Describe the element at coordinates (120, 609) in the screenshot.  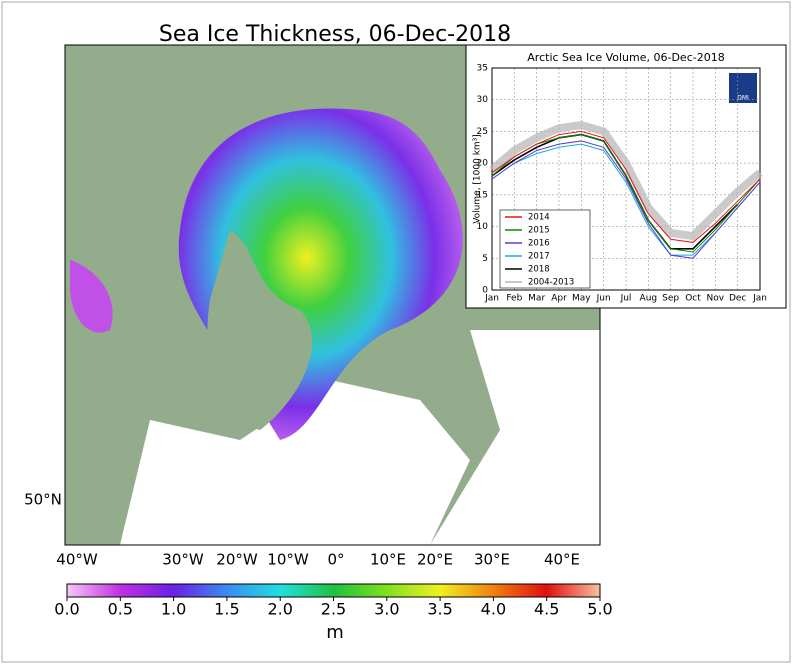
I see `colorbar-tick-label: 0.5` at that location.